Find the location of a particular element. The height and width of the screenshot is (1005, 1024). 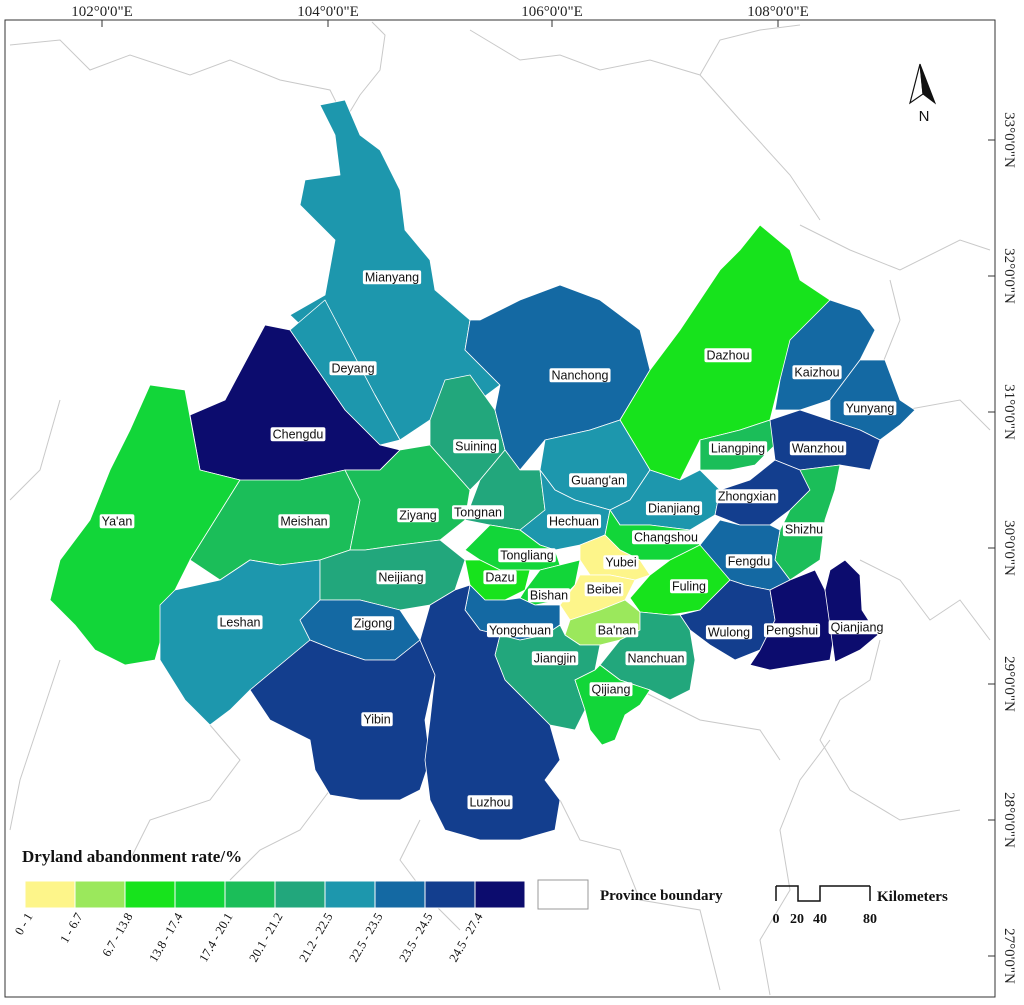

latitude-label: 29°0'0"N is located at coordinates (1009, 684).